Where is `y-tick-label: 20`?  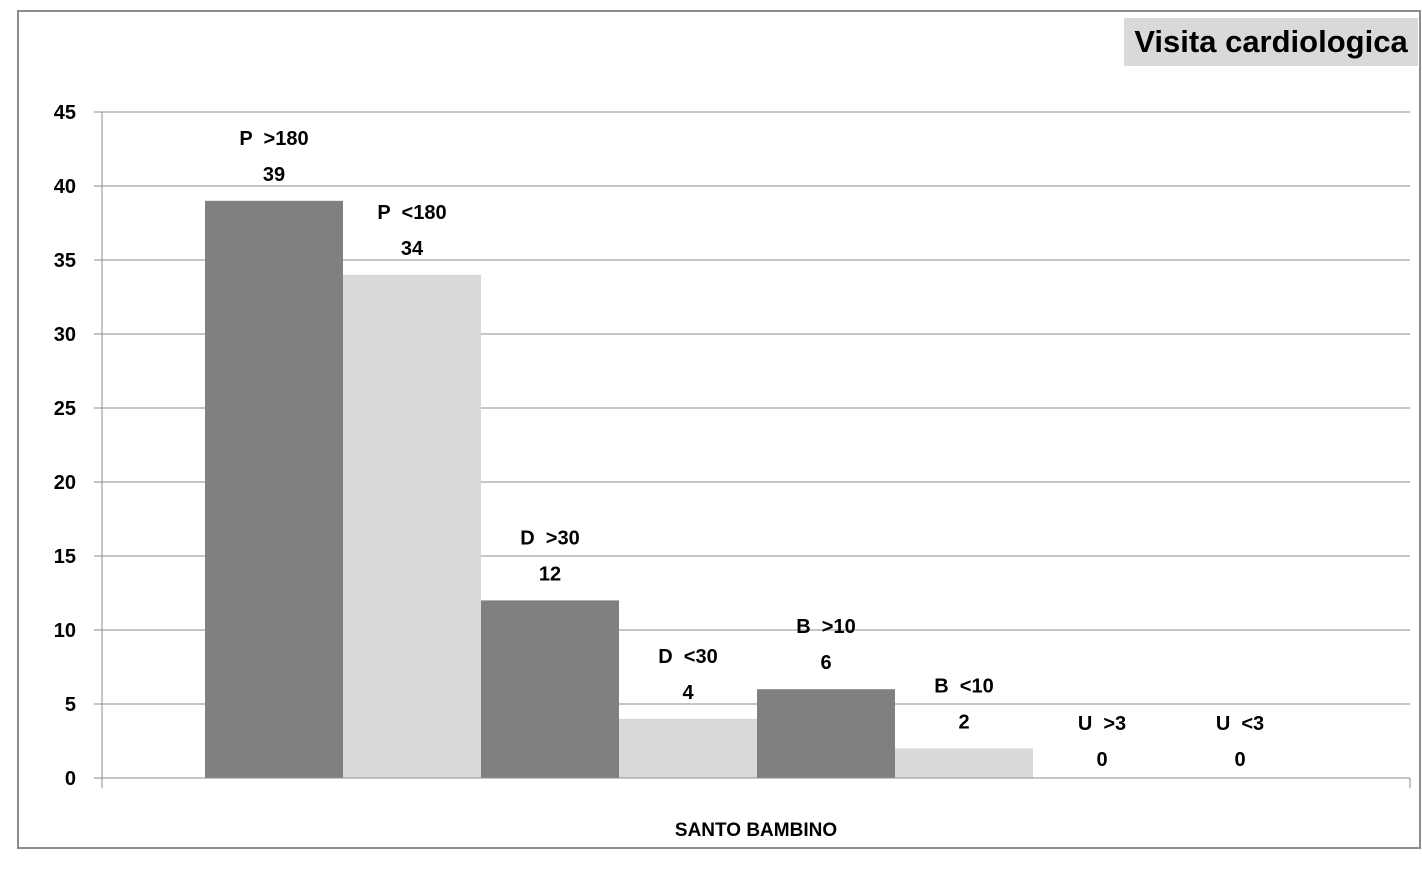
y-tick-label: 20 is located at coordinates (65, 483).